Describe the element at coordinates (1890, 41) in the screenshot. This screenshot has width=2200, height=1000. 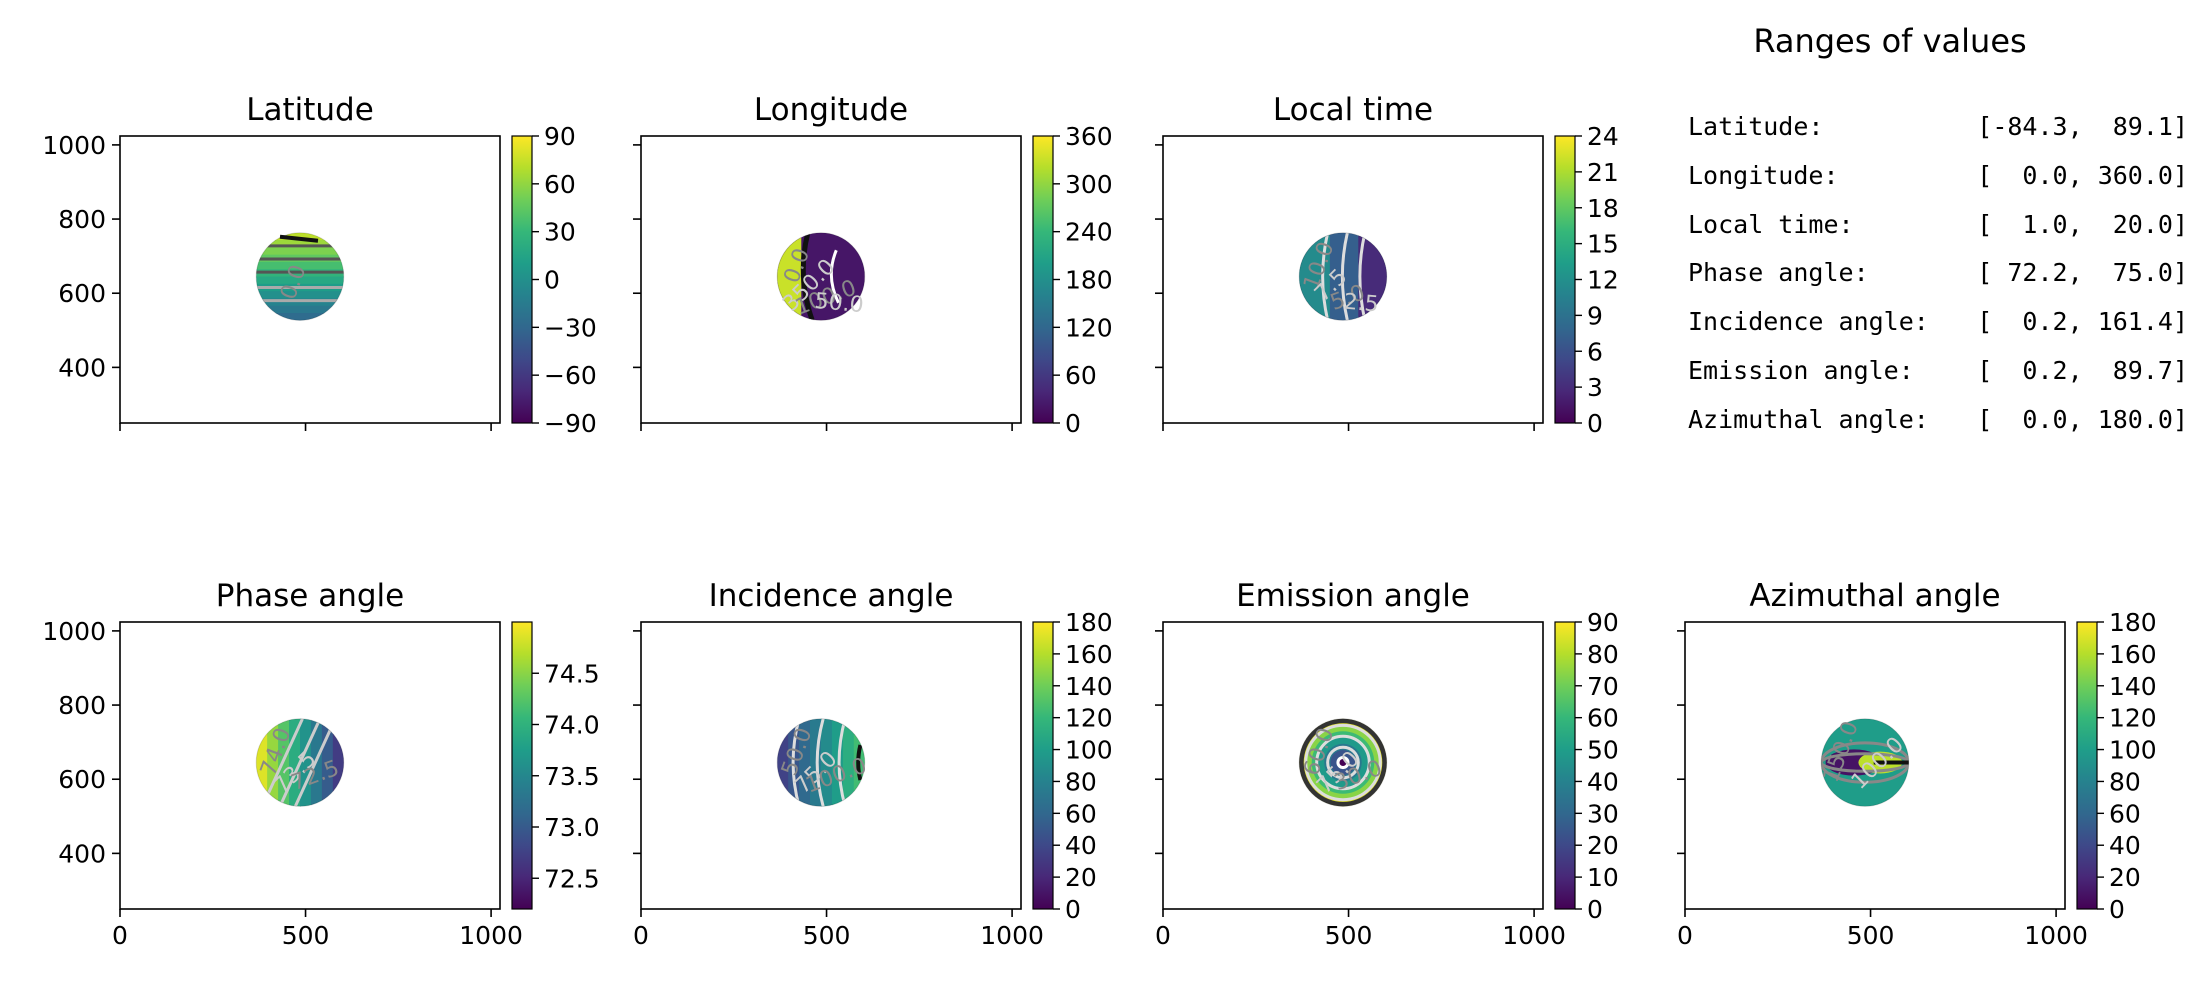
I see `ranges-title: Ranges of values` at that location.